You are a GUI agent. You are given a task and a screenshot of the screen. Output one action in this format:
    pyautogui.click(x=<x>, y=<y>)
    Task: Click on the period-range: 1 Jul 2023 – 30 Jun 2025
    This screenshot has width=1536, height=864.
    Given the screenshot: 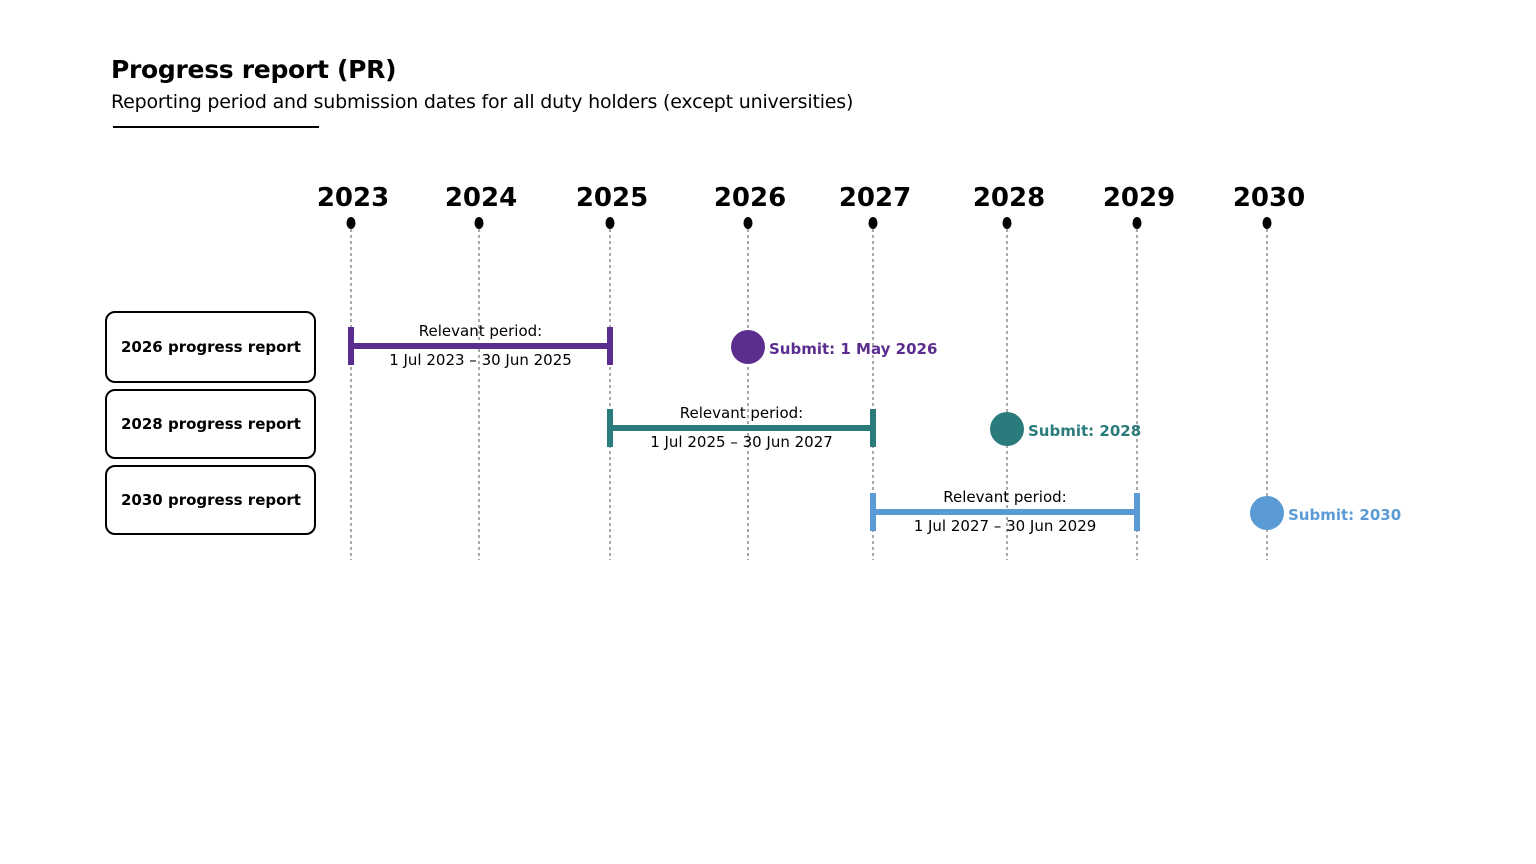 What is the action you would take?
    pyautogui.click(x=480, y=360)
    